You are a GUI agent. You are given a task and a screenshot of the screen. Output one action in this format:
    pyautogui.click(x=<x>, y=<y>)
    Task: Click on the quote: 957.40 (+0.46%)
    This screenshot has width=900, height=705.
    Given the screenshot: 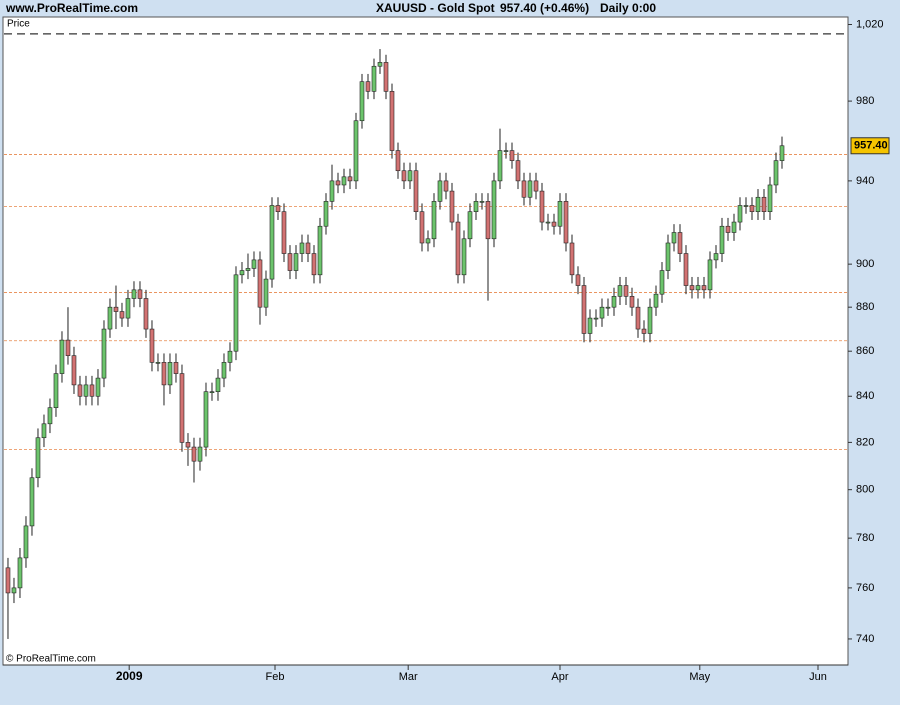 What is the action you would take?
    pyautogui.click(x=544, y=8)
    